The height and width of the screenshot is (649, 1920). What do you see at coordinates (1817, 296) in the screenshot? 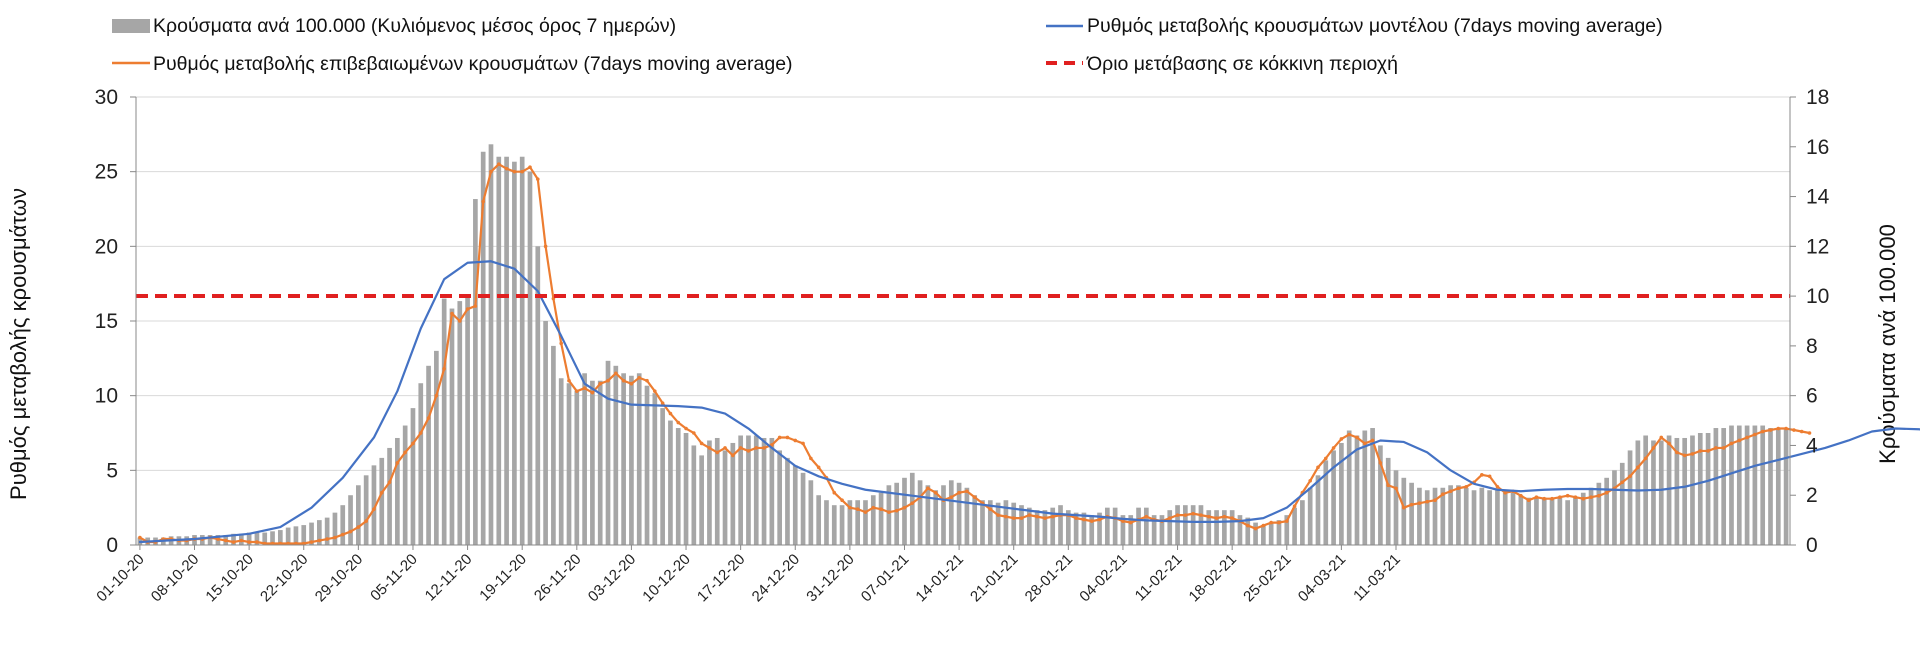
I see `y-right-tick-label: 10` at bounding box center [1817, 296].